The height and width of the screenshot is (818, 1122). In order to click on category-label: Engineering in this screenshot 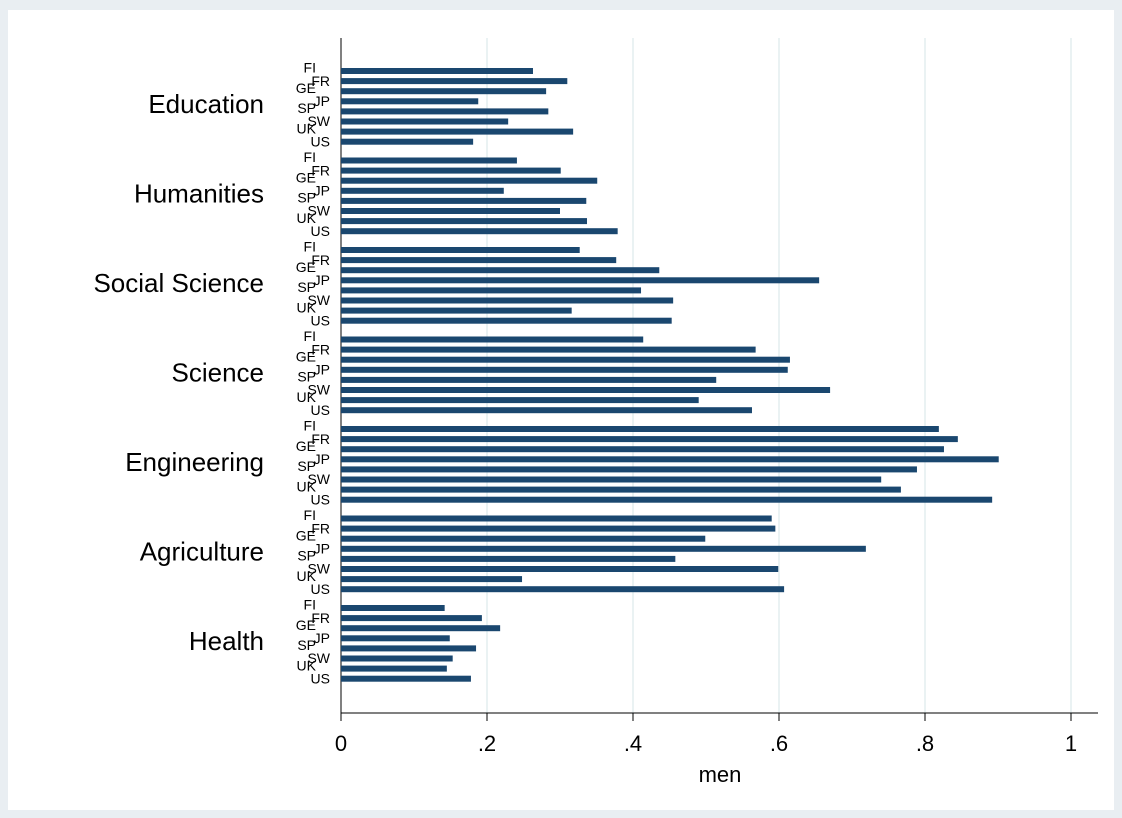, I will do `click(194, 462)`.